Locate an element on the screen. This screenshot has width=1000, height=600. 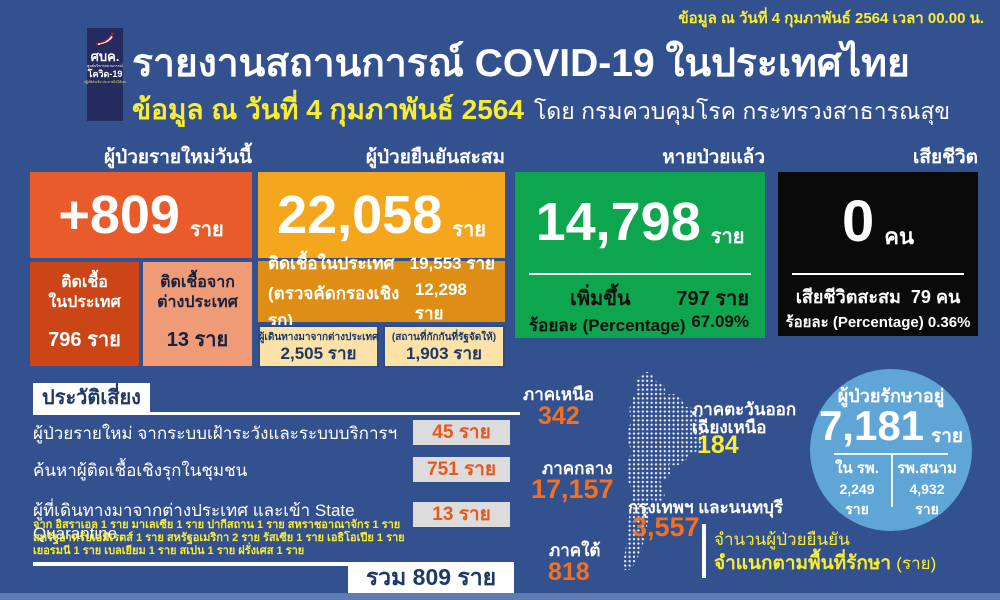
total-new-cases: รวม 809 ราย is located at coordinates (431, 577).